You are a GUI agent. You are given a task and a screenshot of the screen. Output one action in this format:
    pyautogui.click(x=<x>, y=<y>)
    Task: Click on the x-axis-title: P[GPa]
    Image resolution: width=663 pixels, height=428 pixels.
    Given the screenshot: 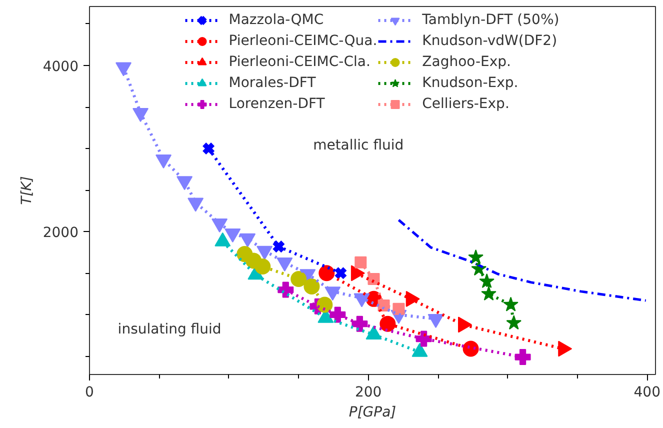 What is the action you would take?
    pyautogui.click(x=372, y=412)
    